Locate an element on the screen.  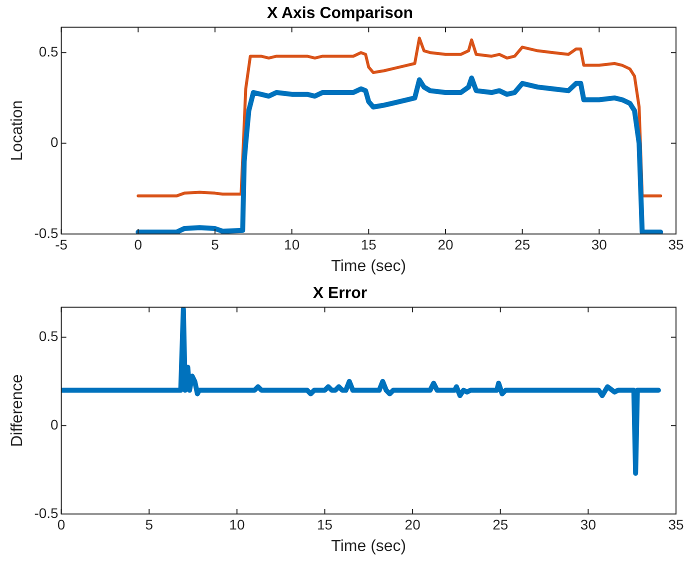
chart-title: X Axis Comparison is located at coordinates (340, 13).